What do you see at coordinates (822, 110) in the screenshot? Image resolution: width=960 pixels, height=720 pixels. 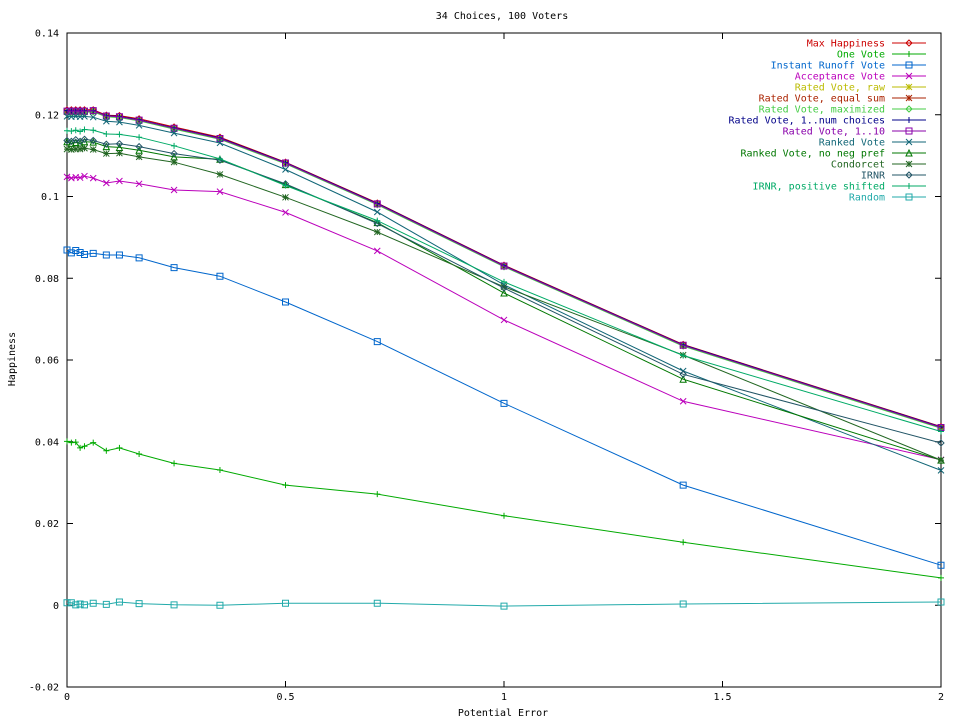 I see `legend-label: Rated Vote, maximized` at bounding box center [822, 110].